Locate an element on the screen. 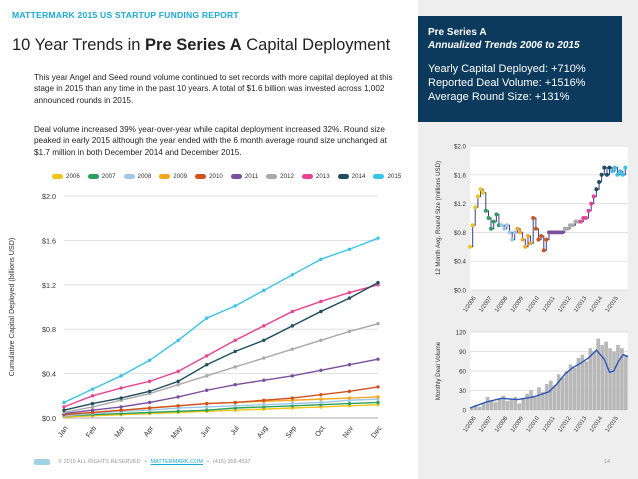  stat-deal-volume: Reported Deal Volume: +1516% is located at coordinates (507, 83).